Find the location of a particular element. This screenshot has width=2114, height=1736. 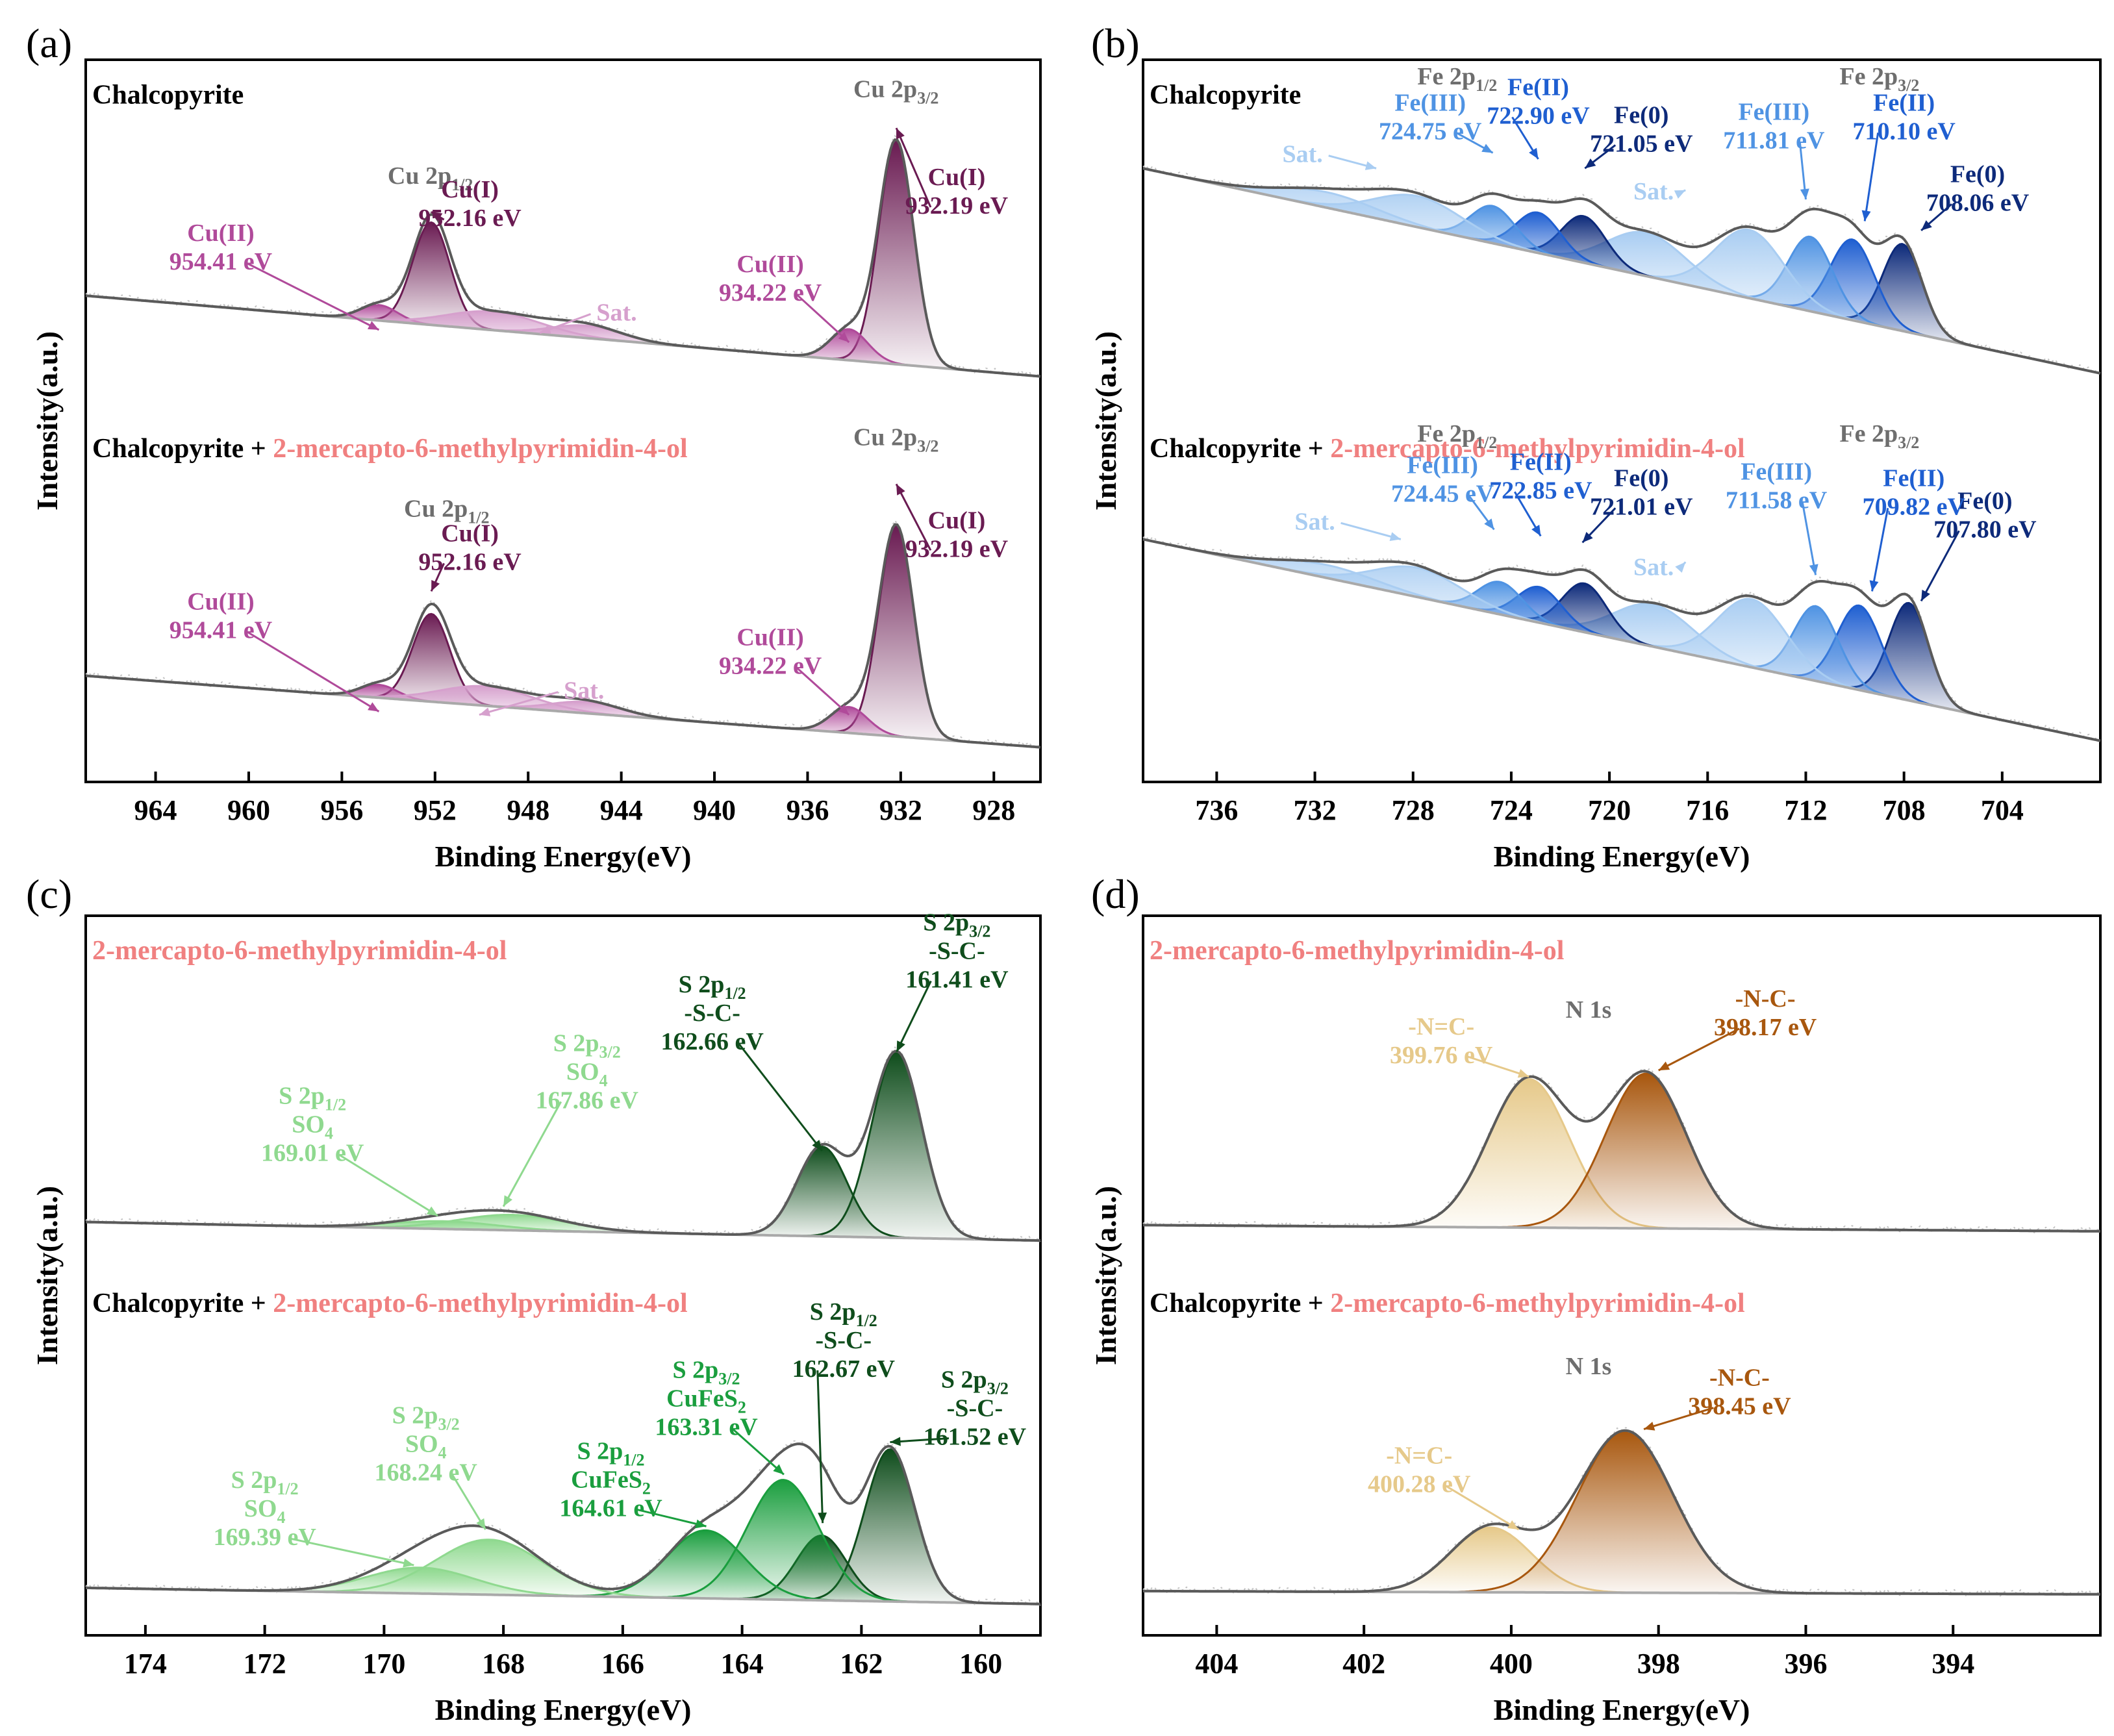

peak-annotation: 722.85 eV is located at coordinates (1540, 491).